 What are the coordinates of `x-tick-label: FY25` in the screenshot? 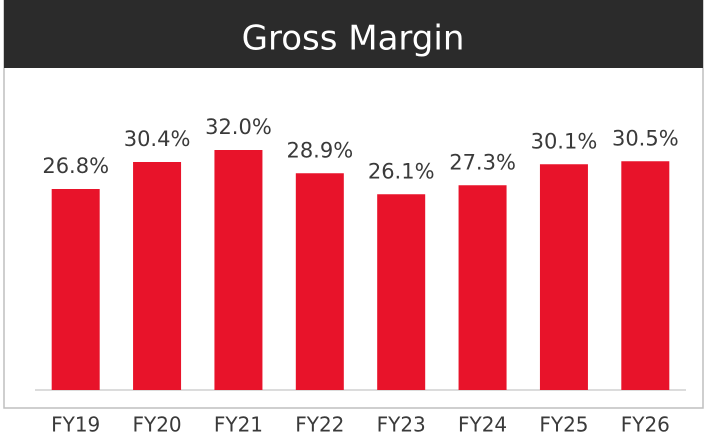 It's located at (563, 425).